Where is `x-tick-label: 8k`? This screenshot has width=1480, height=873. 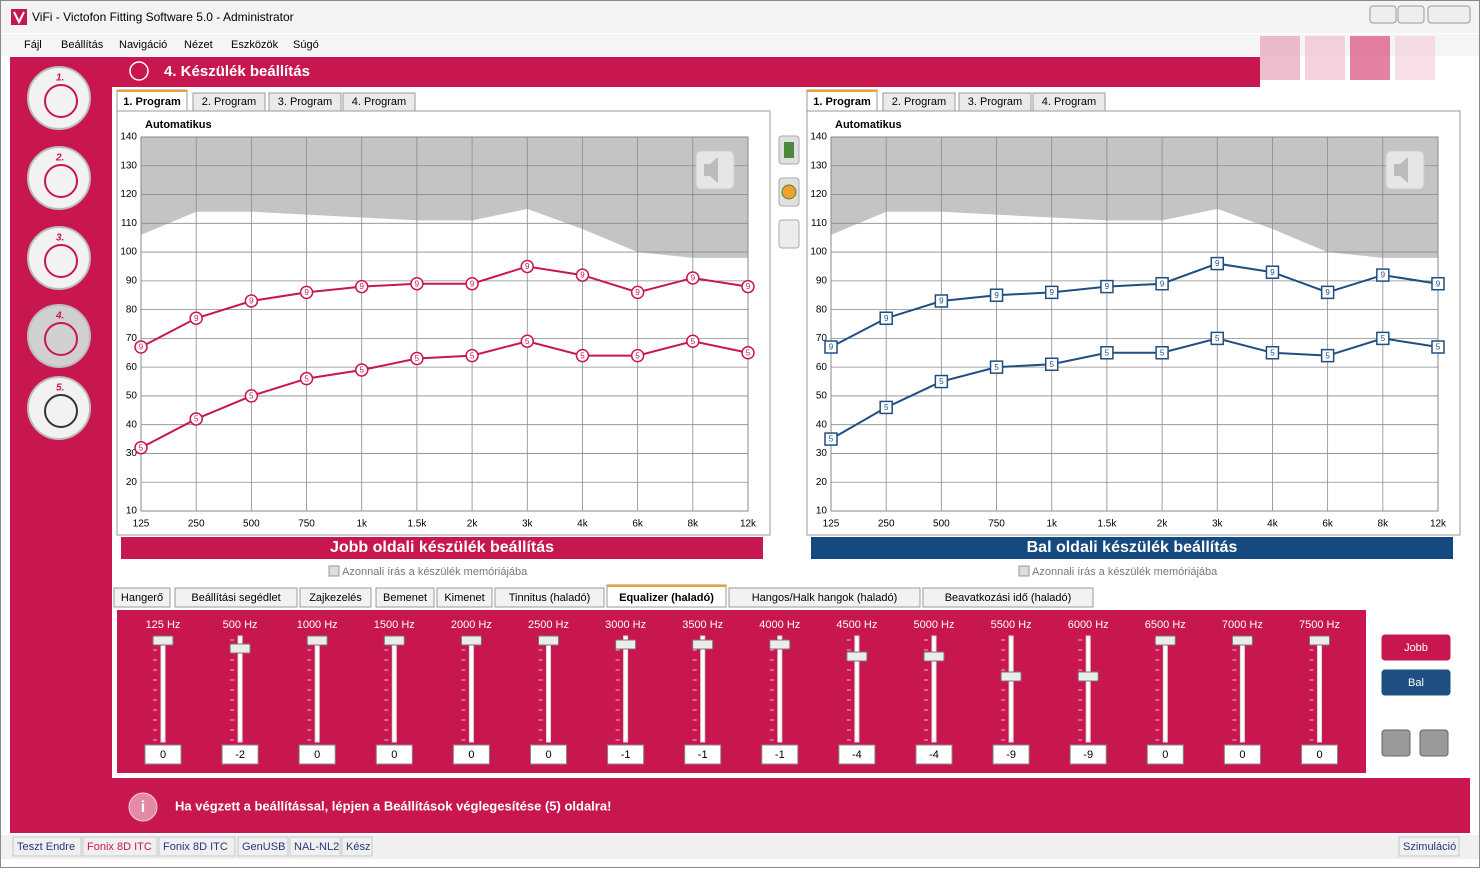 x-tick-label: 8k is located at coordinates (1384, 524).